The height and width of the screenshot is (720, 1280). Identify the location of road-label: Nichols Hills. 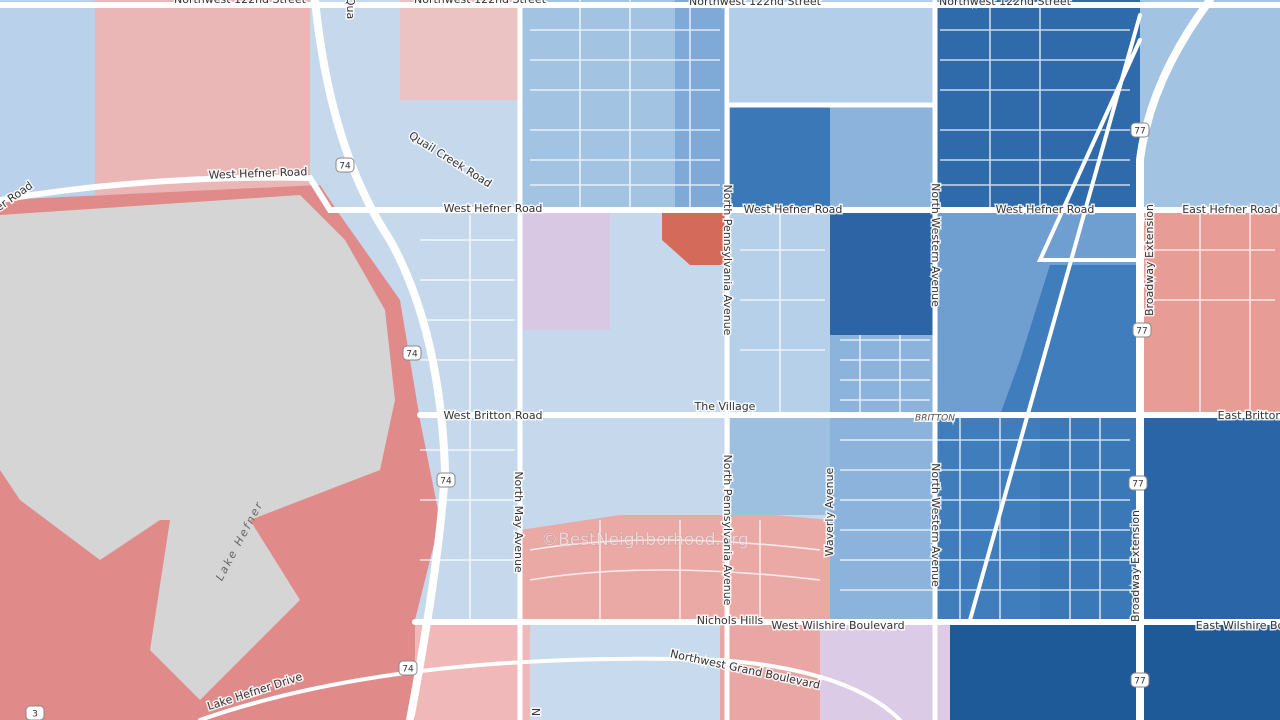
(730, 620).